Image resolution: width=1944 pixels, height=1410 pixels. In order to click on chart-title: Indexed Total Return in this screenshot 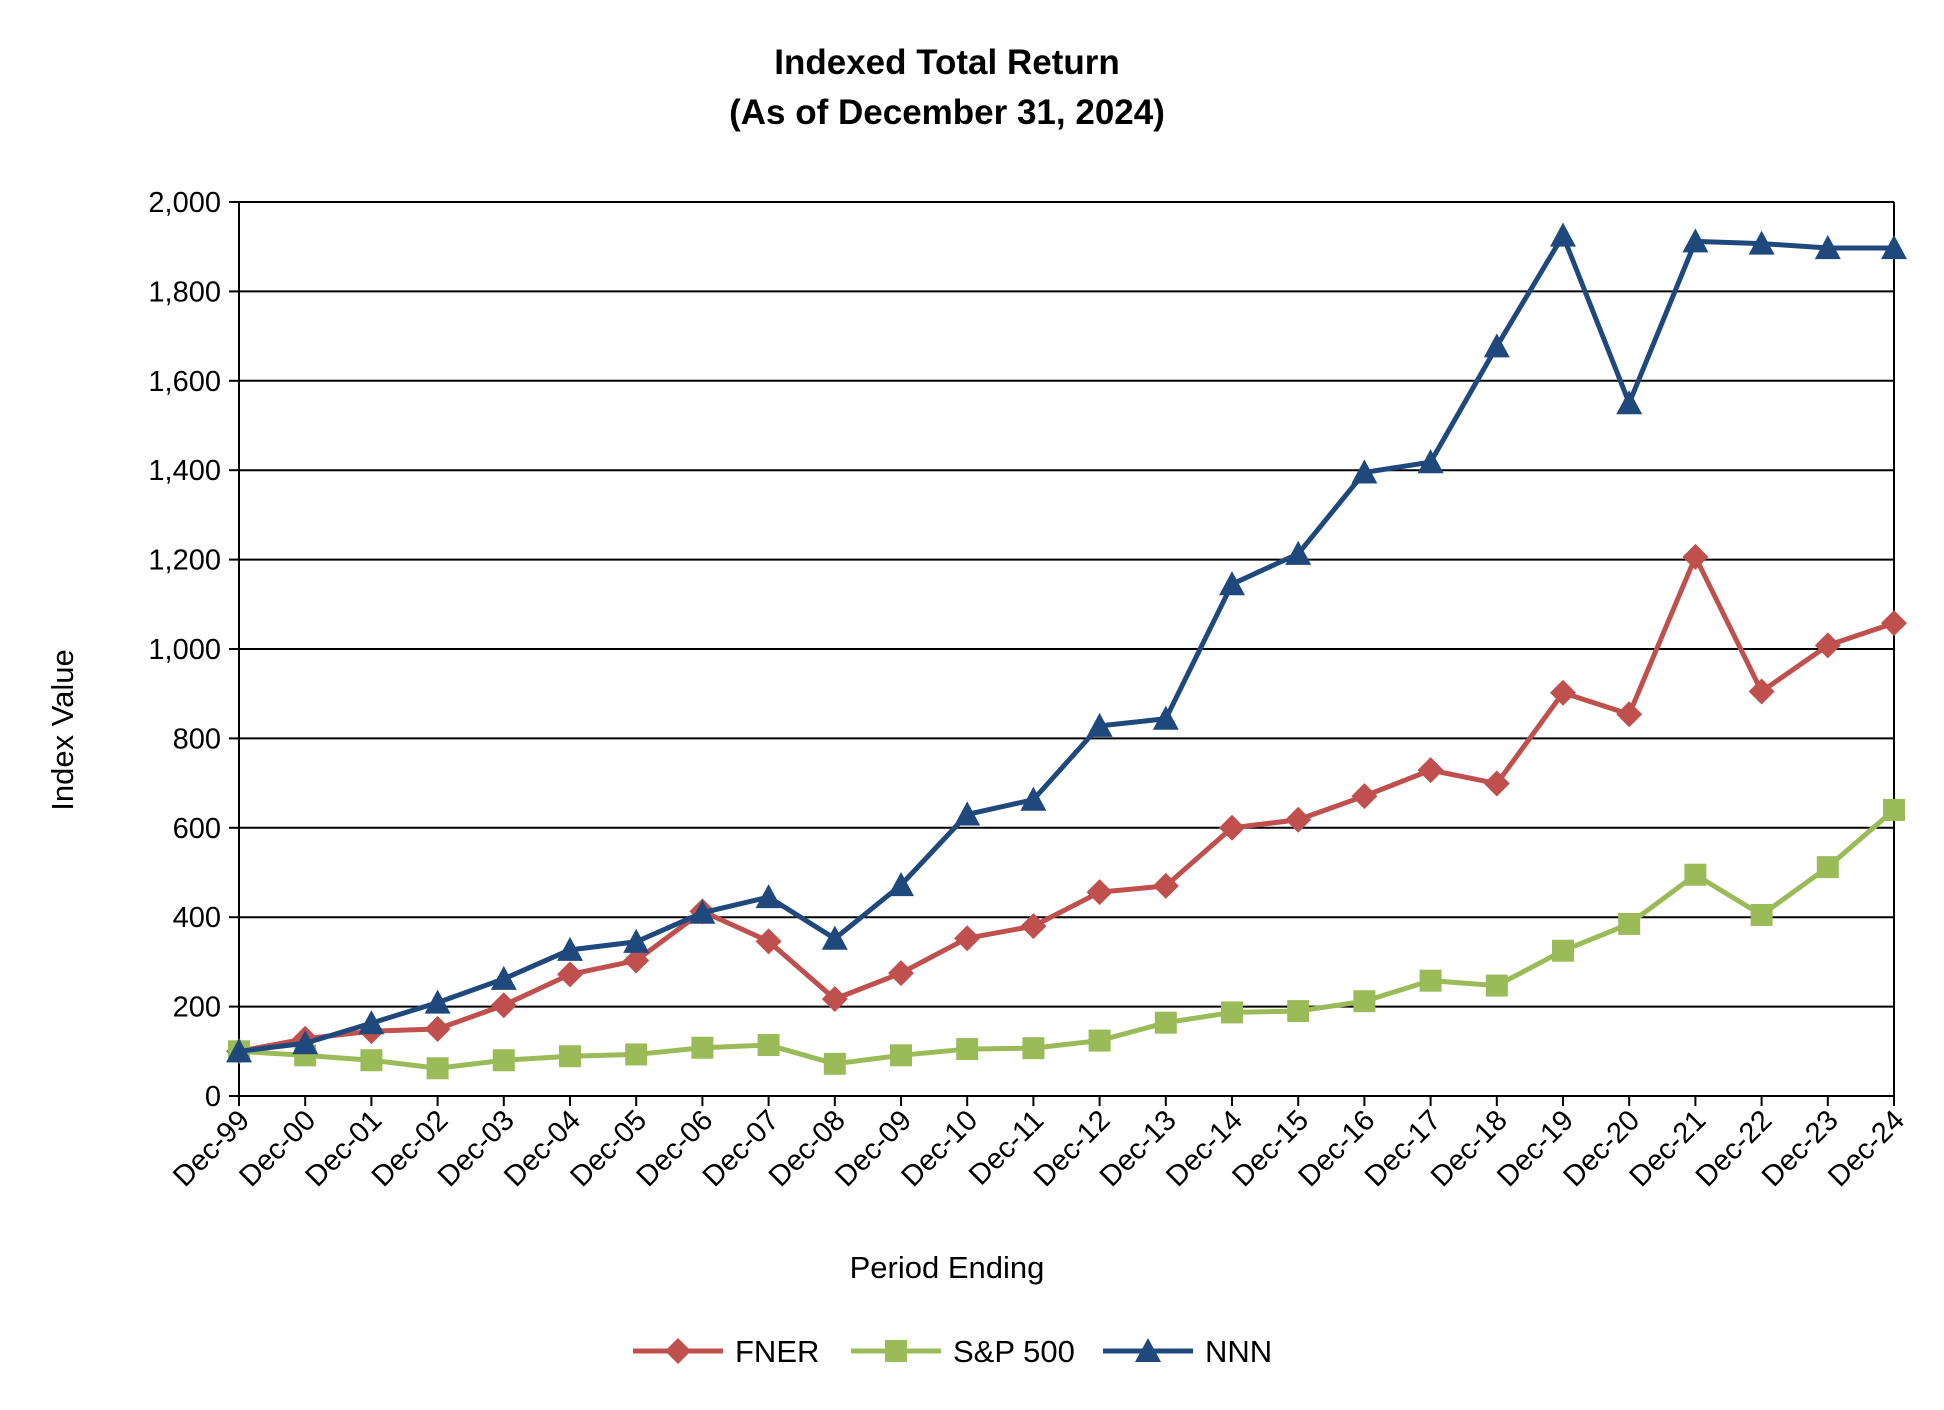, I will do `click(947, 62)`.